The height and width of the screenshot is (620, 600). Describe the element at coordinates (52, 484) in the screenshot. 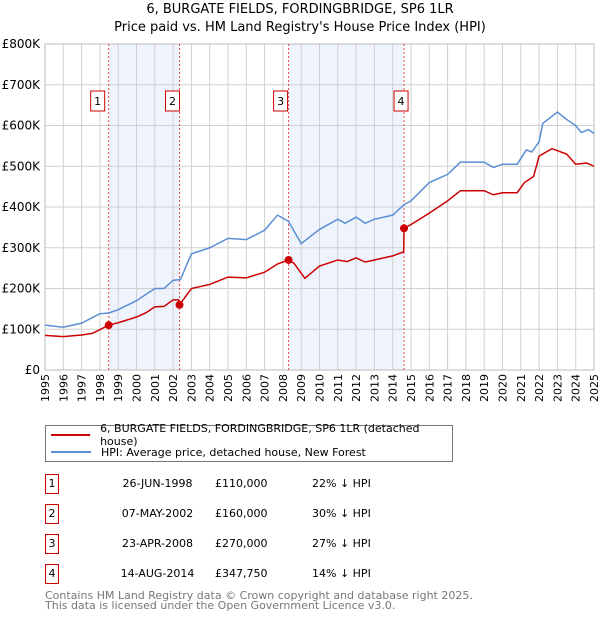

I see `sale-number-badge: 1` at that location.